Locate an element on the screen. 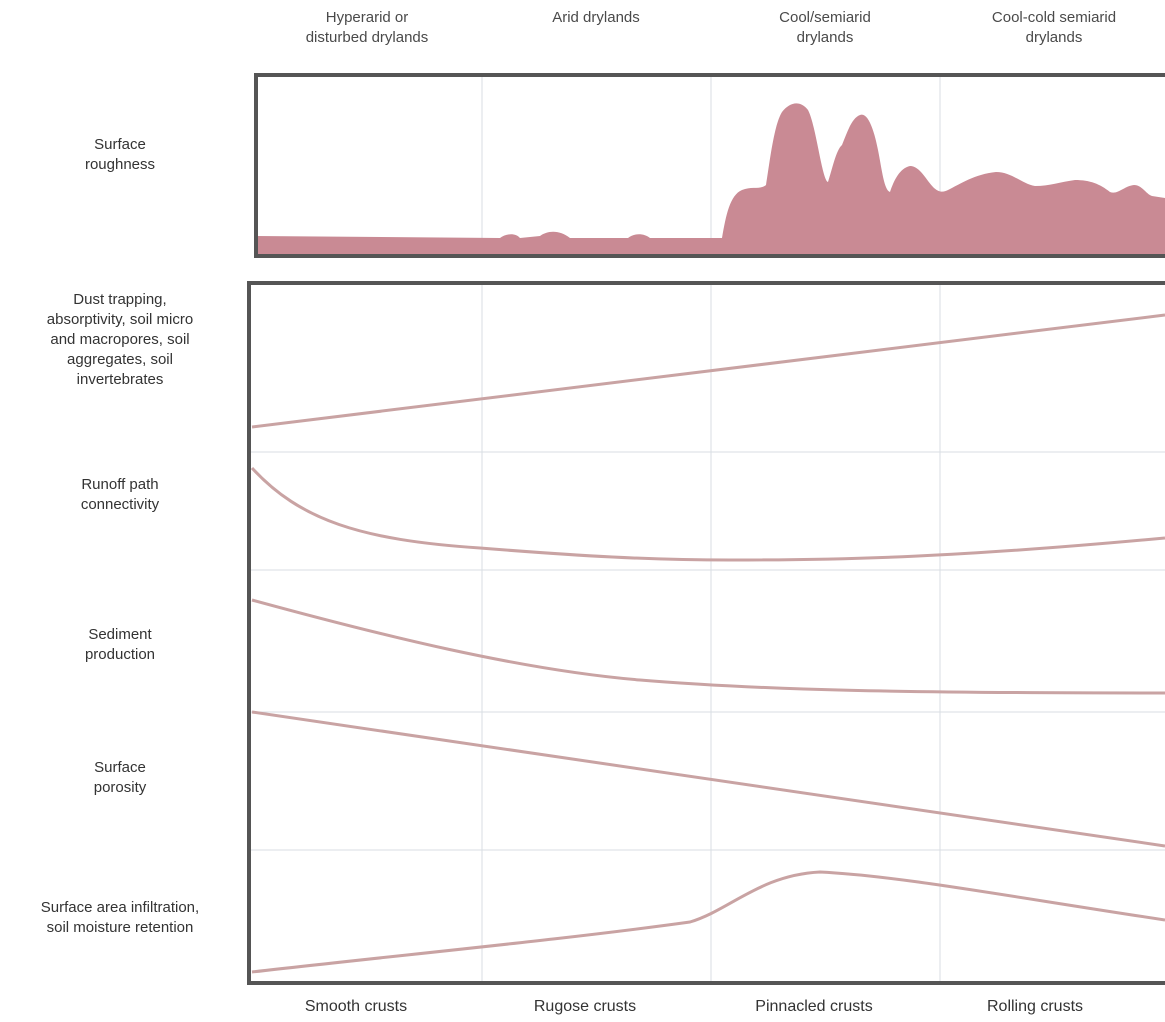 This screenshot has width=1165, height=1022. crust-type-pinnacled: Pinnacled crusts is located at coordinates (814, 1006).